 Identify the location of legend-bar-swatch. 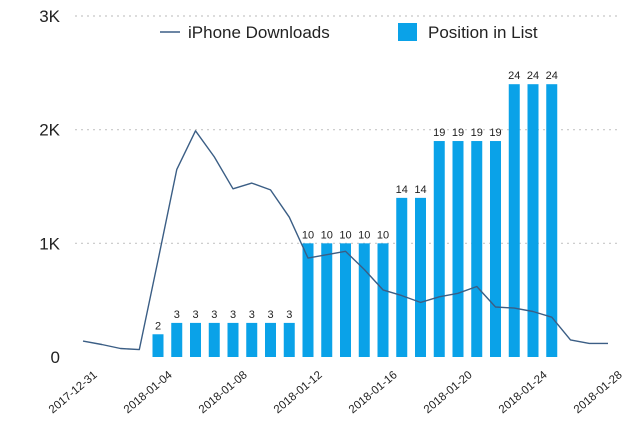
(407, 32).